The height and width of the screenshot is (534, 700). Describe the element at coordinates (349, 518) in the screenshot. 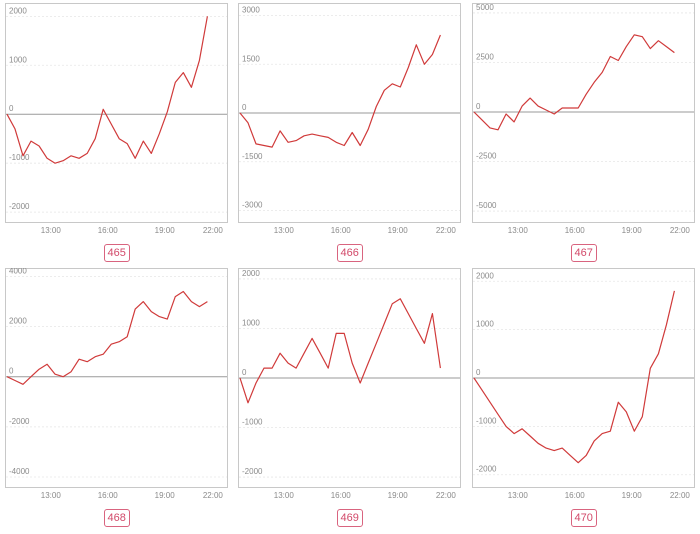

I see `chart-id-badge: 469` at that location.